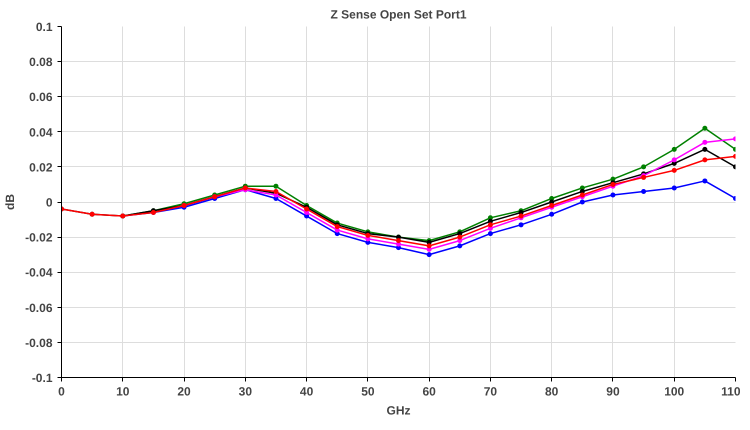 The image size is (750, 430). I want to click on x-tick-label: 70, so click(491, 391).